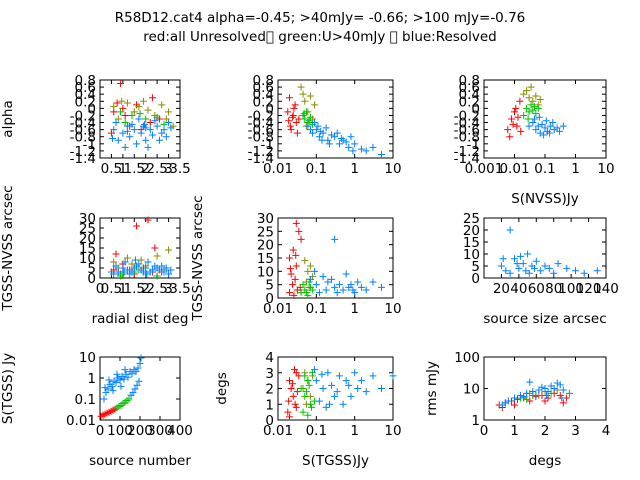 This screenshot has height=480, width=640. What do you see at coordinates (222, 388) in the screenshot?
I see `y-axis-label: degs` at bounding box center [222, 388].